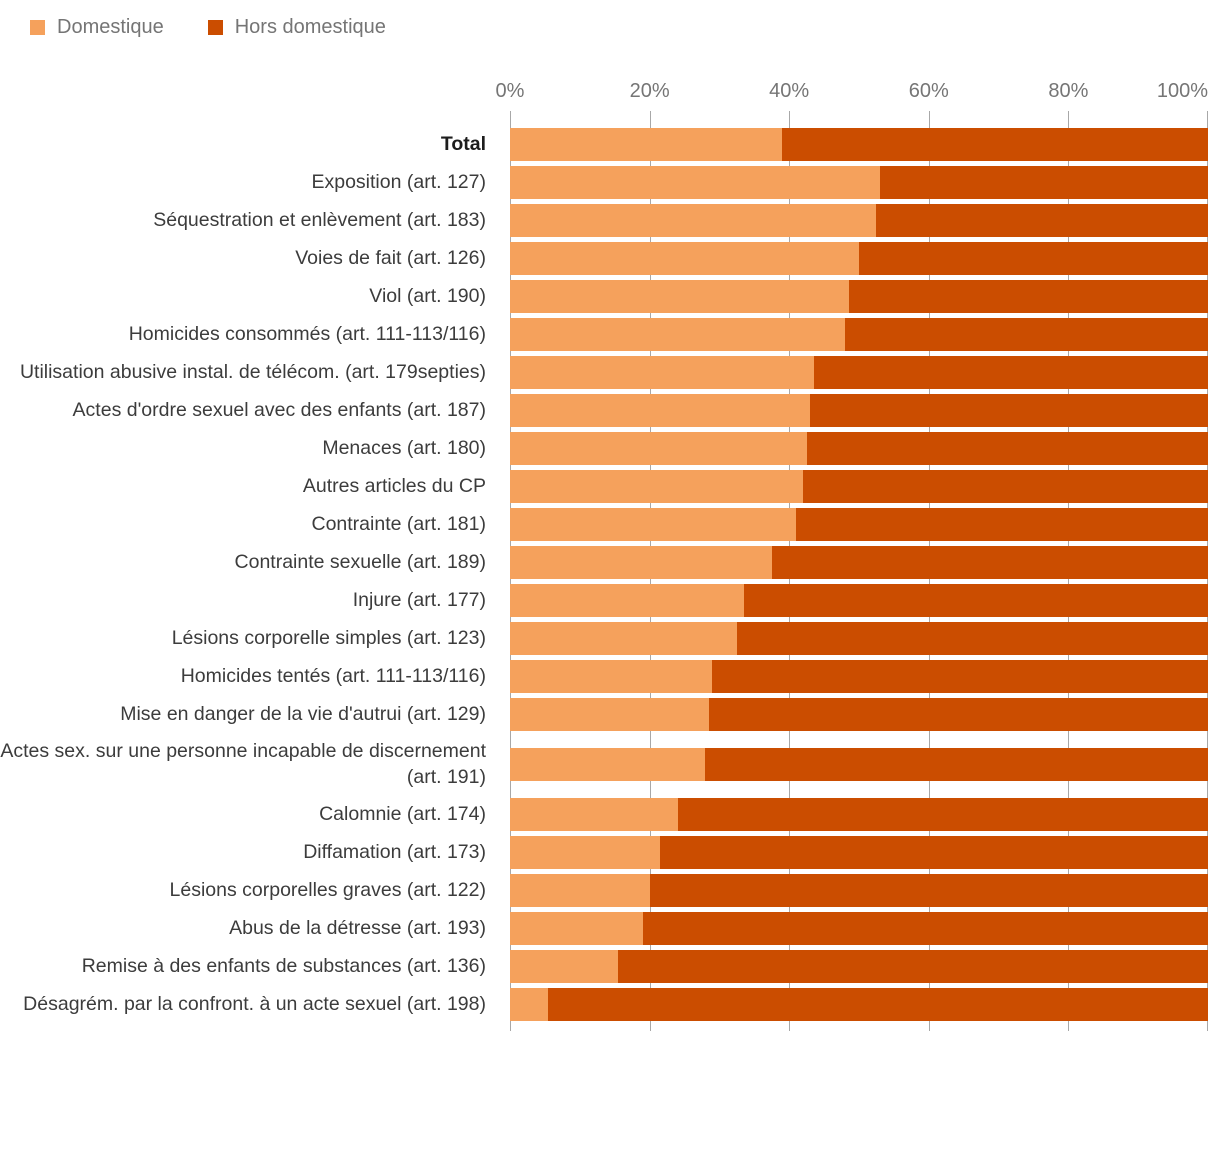 This screenshot has height=1156, width=1220. Describe the element at coordinates (390, 258) in the screenshot. I see `category-label: Voies de fait (art. 126)` at that location.